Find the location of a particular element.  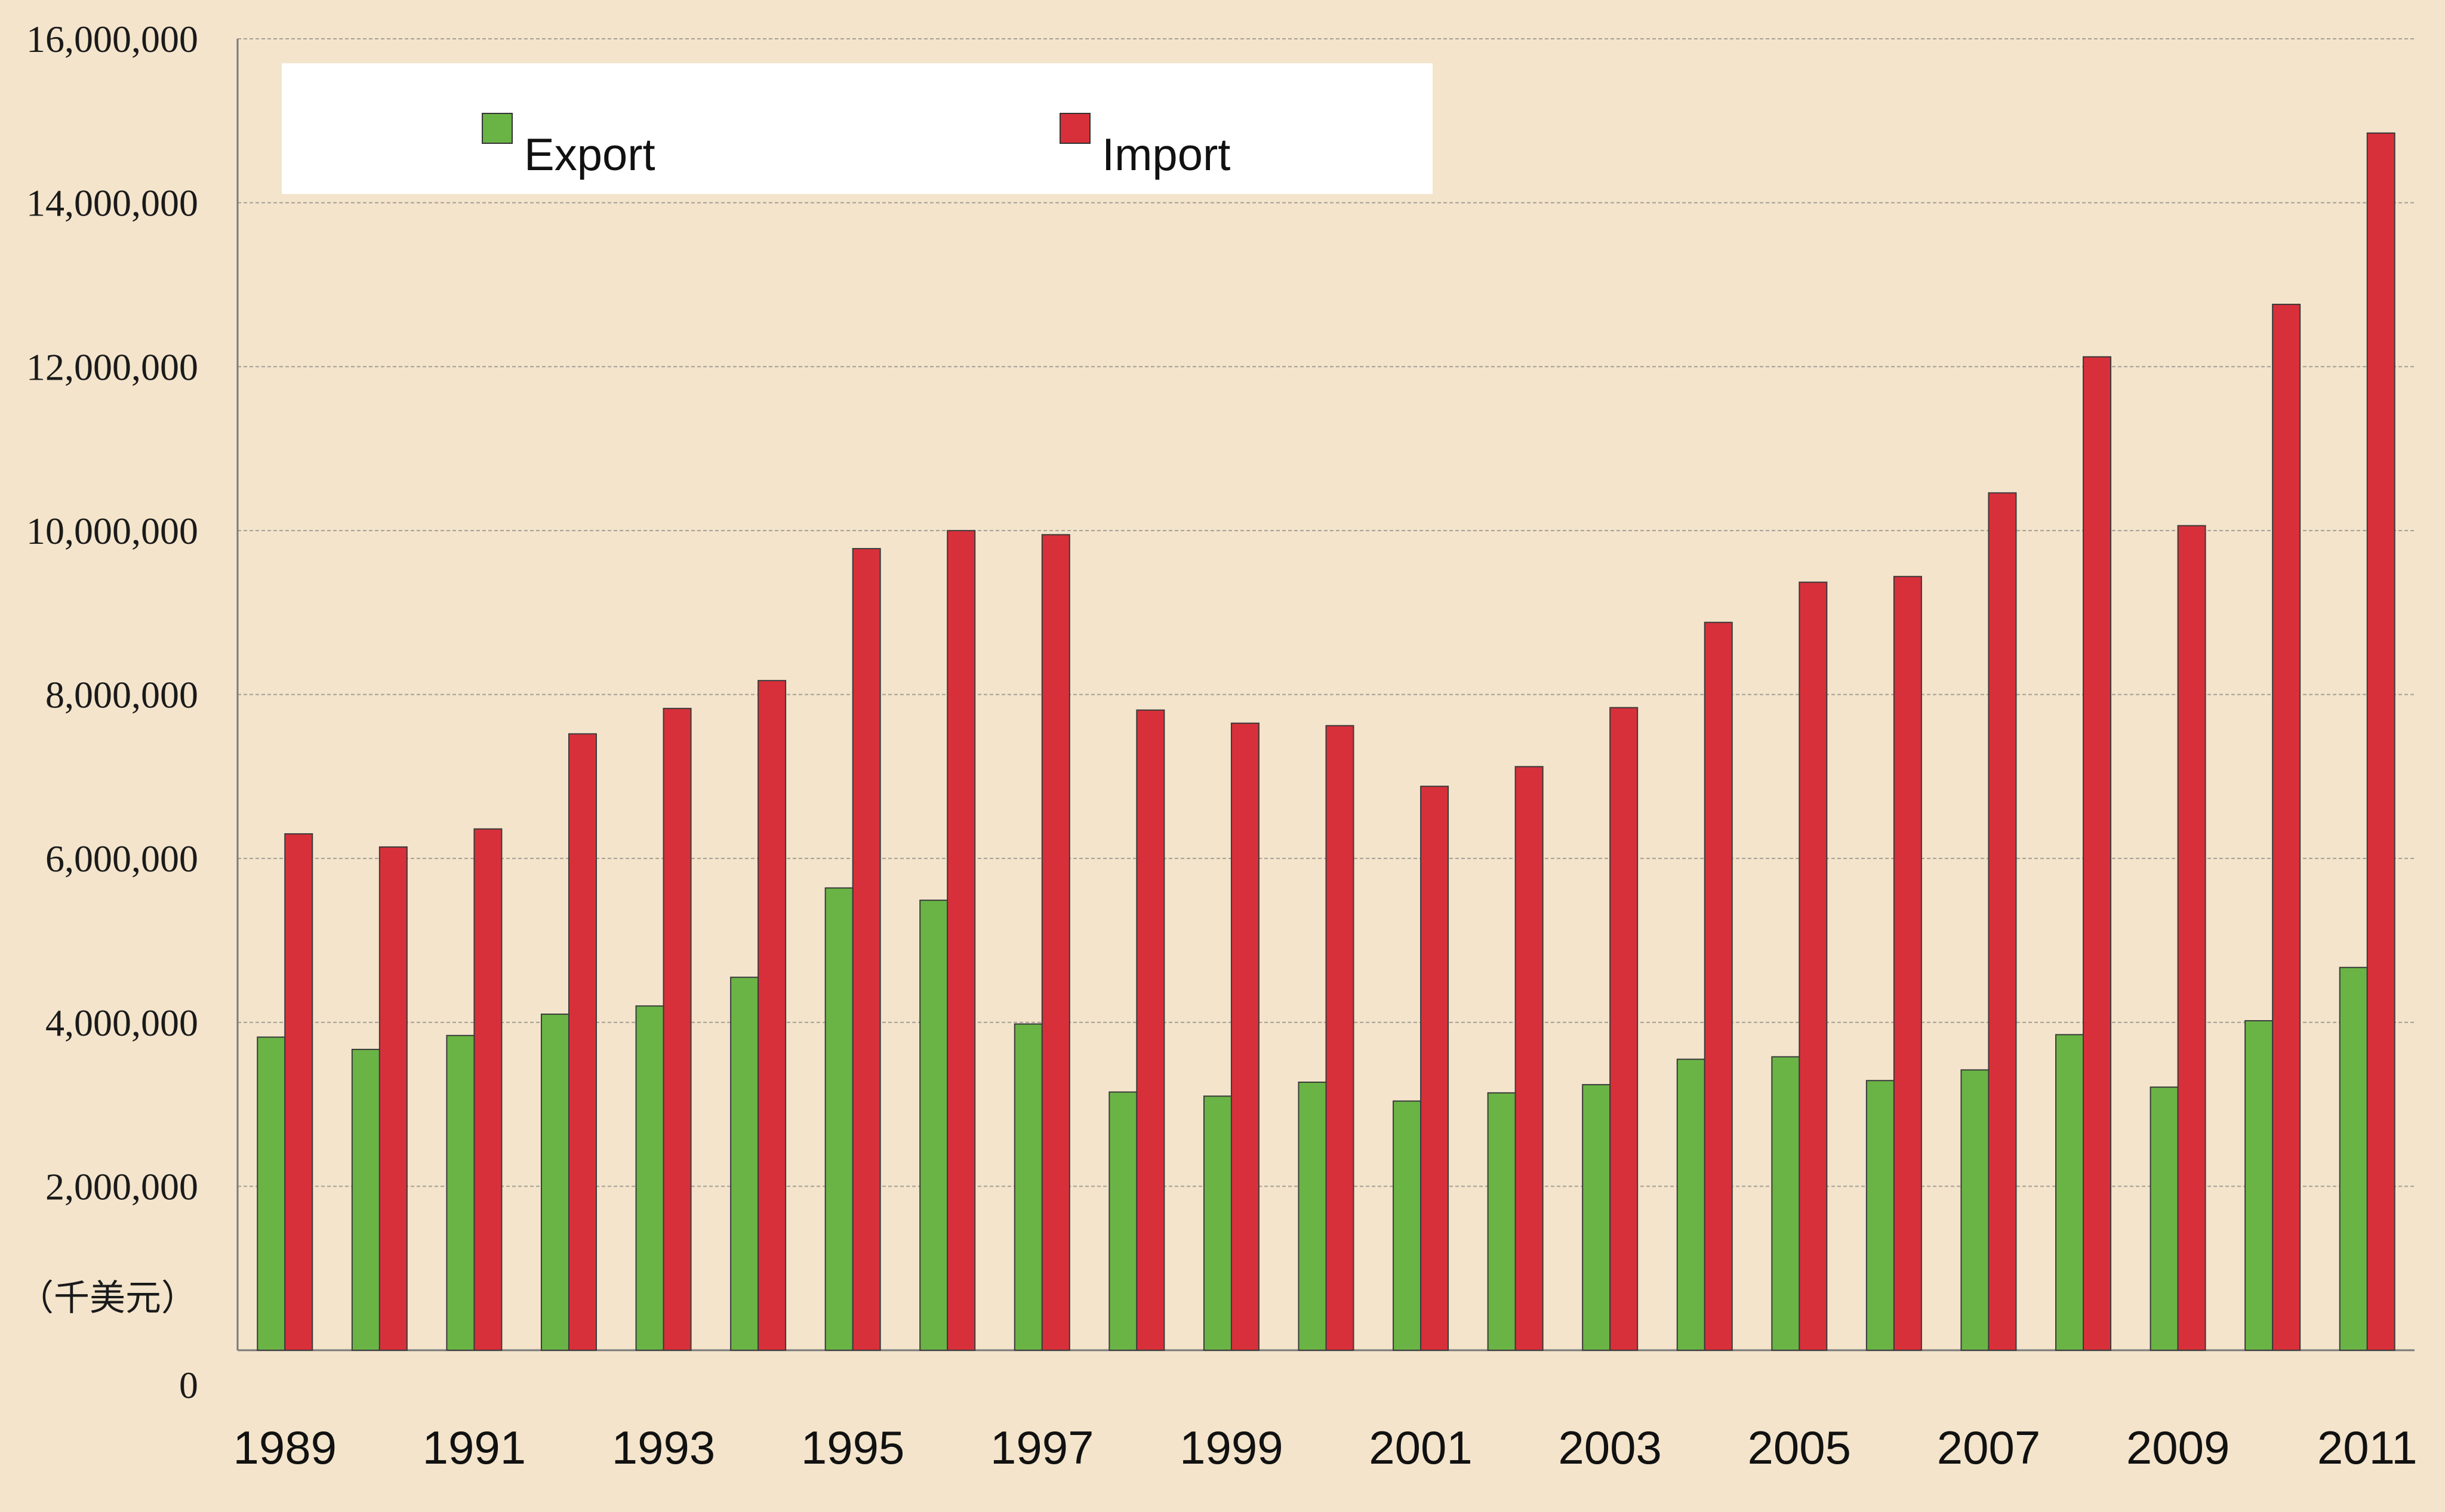

bar-import-1993 is located at coordinates (677, 1029).